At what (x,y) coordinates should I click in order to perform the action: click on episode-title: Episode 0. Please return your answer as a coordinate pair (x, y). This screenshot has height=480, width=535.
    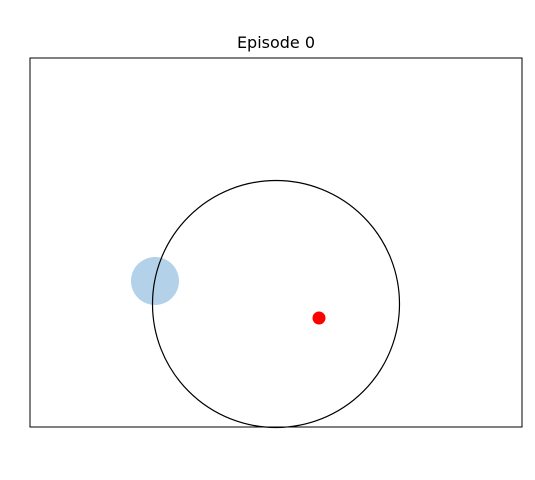
    Looking at the image, I should click on (276, 42).